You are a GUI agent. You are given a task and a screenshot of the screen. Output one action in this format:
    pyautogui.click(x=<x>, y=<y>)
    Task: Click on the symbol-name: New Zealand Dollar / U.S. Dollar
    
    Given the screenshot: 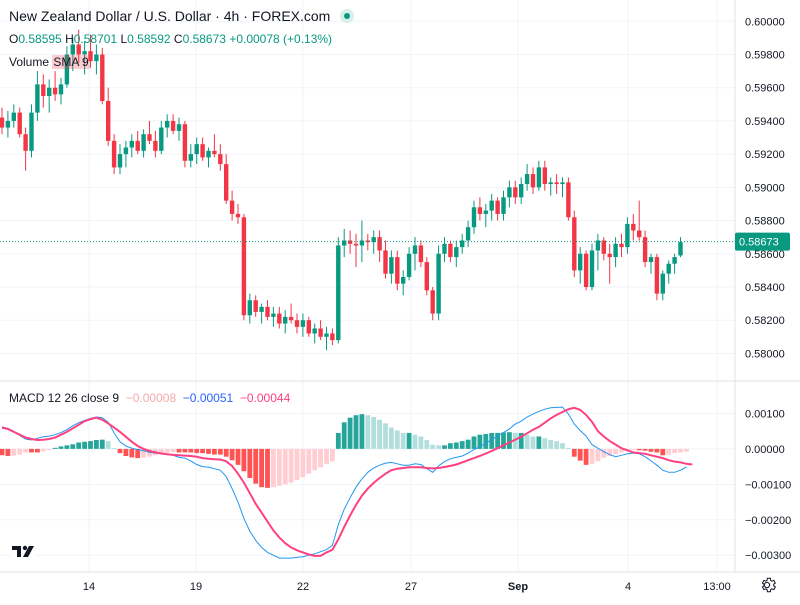 What is the action you would take?
    pyautogui.click(x=110, y=16)
    